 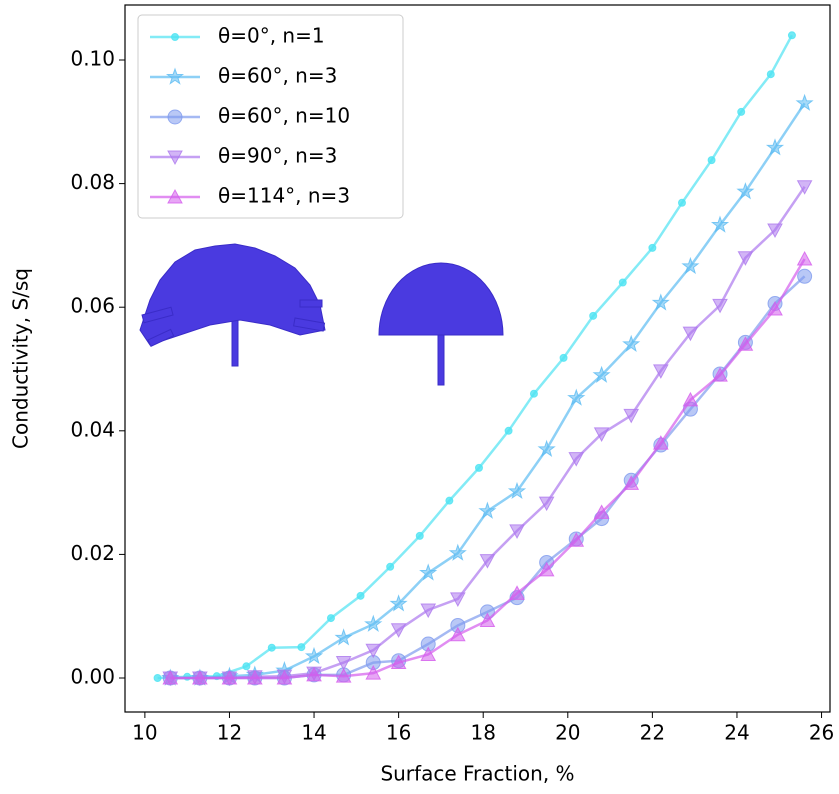 I want to click on y-tick-label: 0.10, so click(x=92, y=59).